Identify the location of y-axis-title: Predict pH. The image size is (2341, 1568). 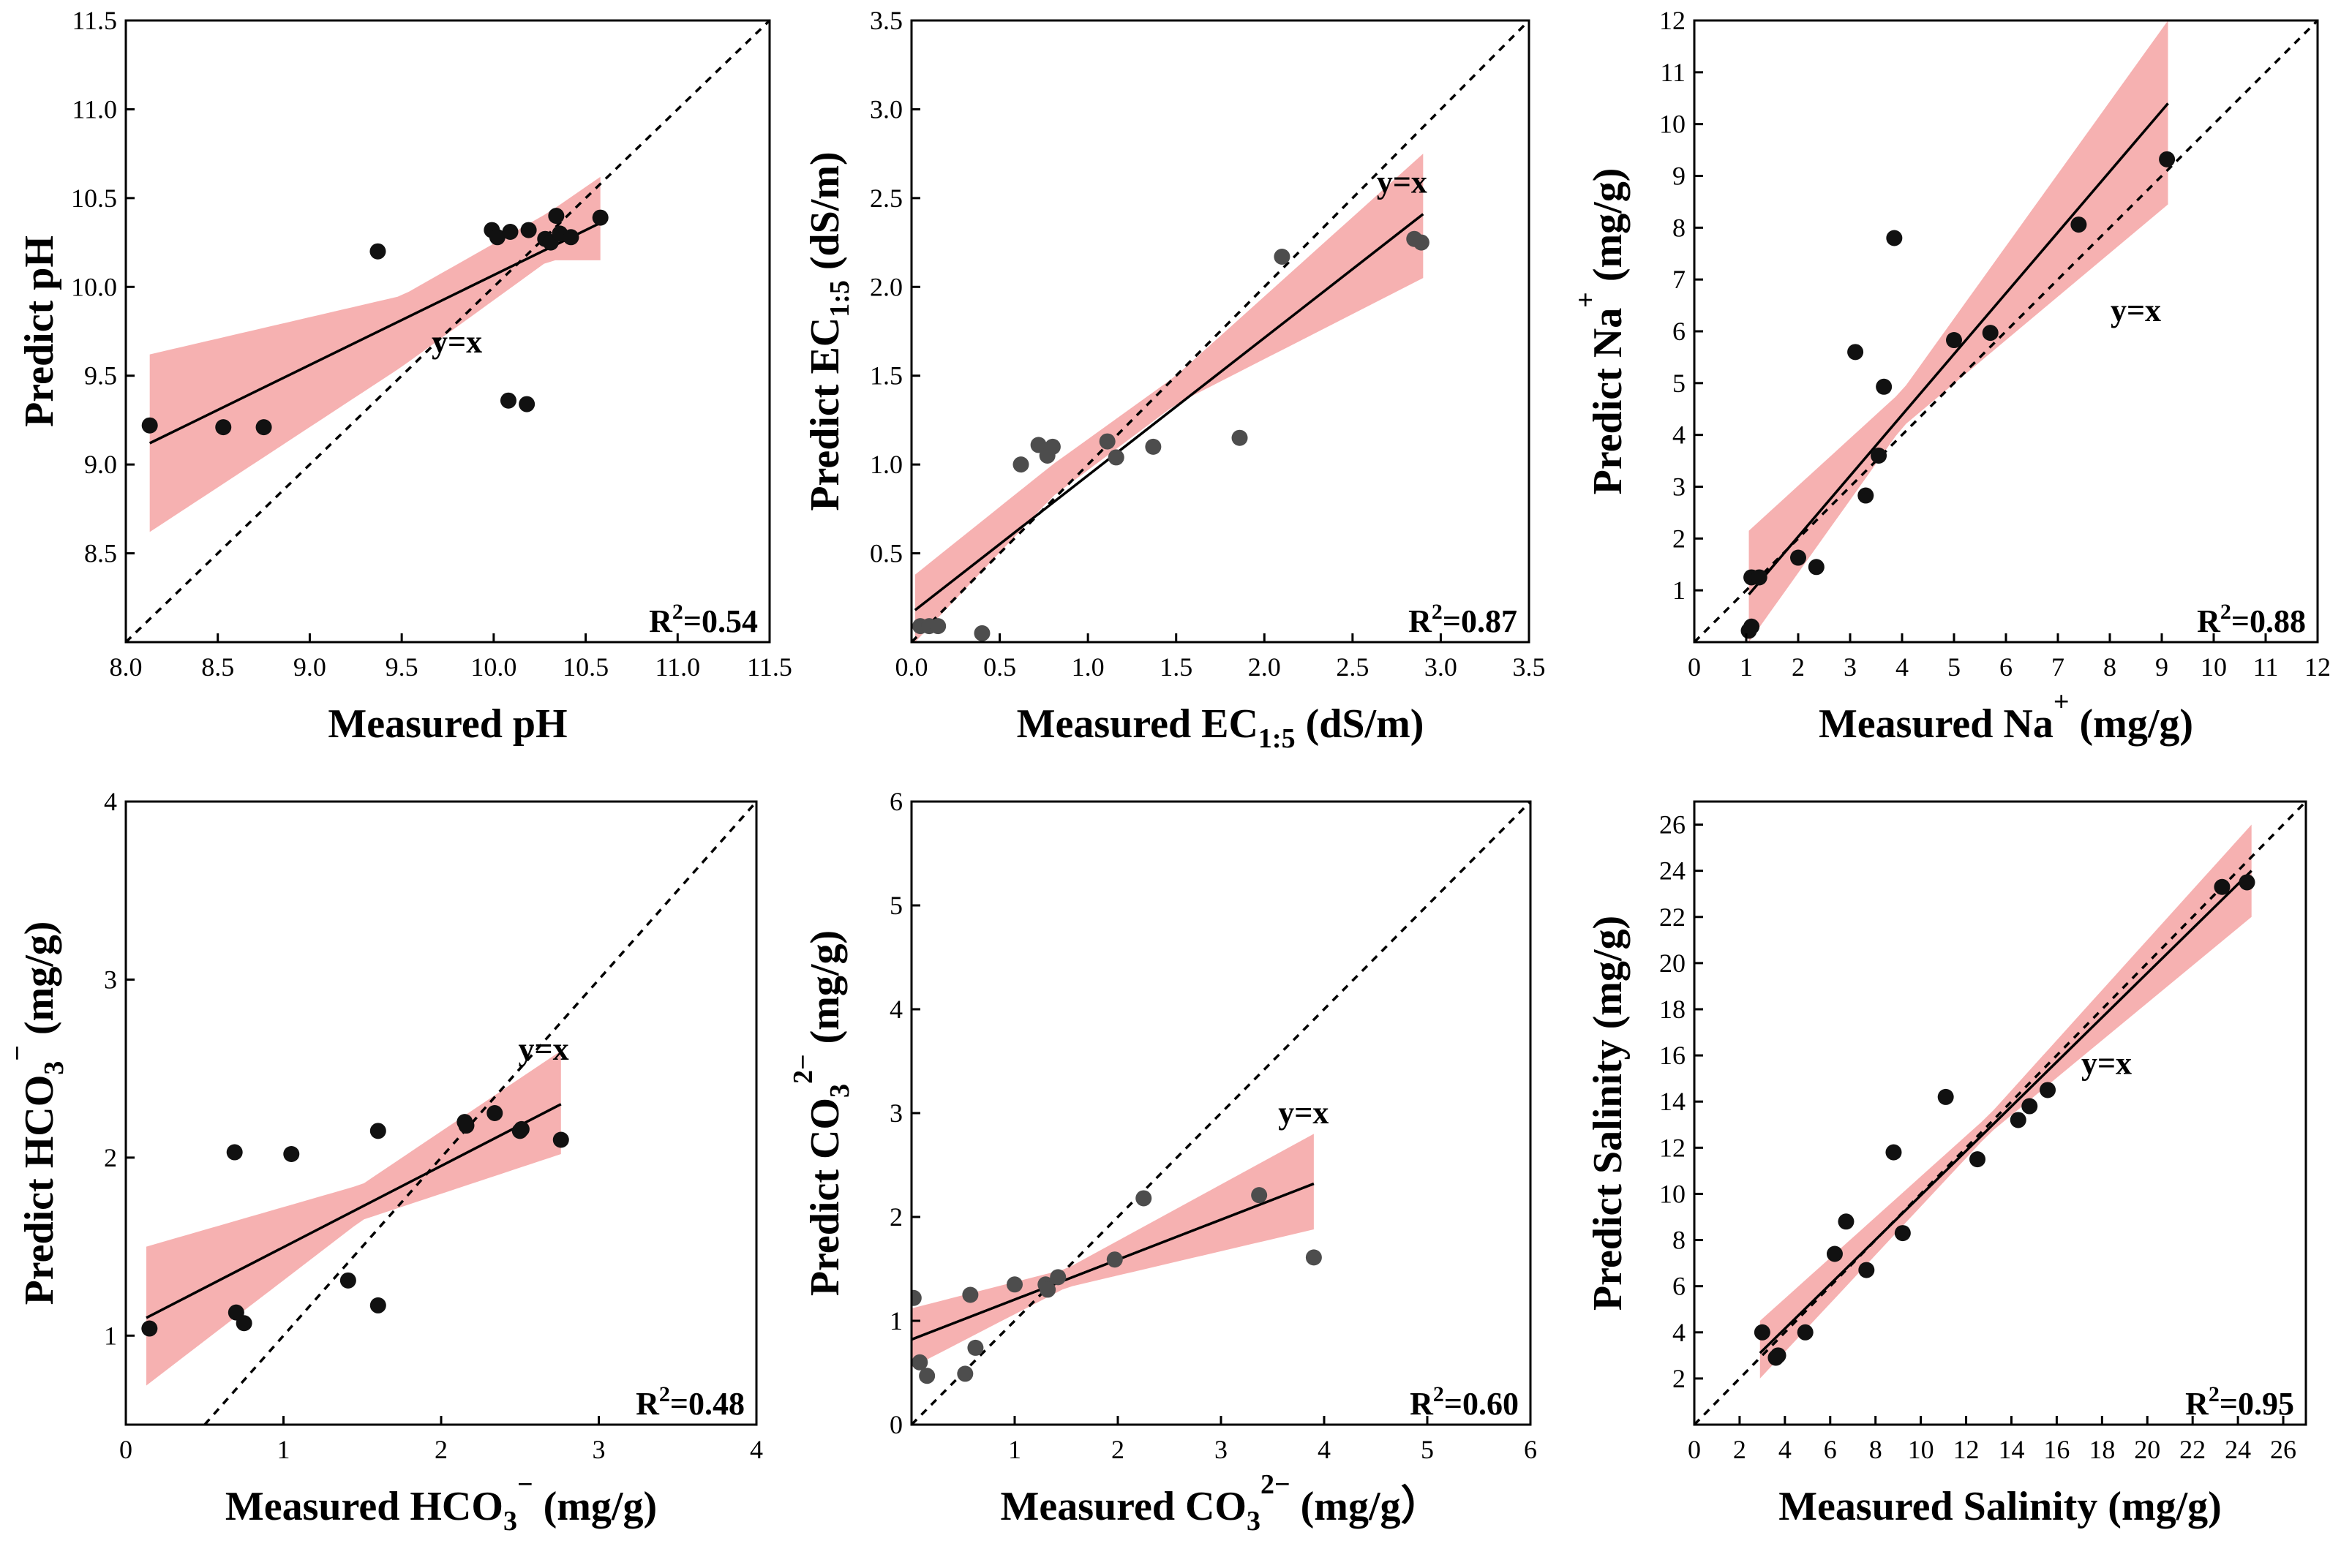
(39, 331).